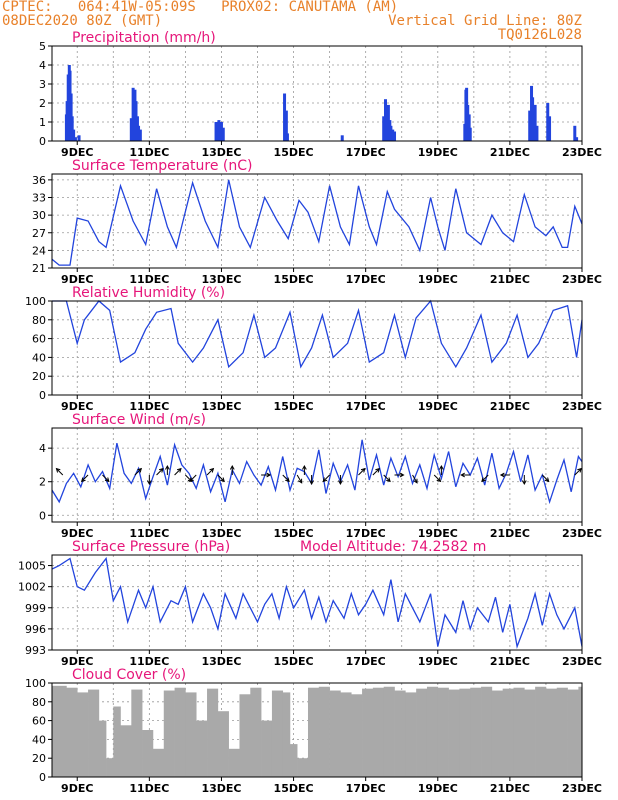 Image resolution: width=618 pixels, height=800 pixels. I want to click on y-tick-label: 1002, so click(32, 587).